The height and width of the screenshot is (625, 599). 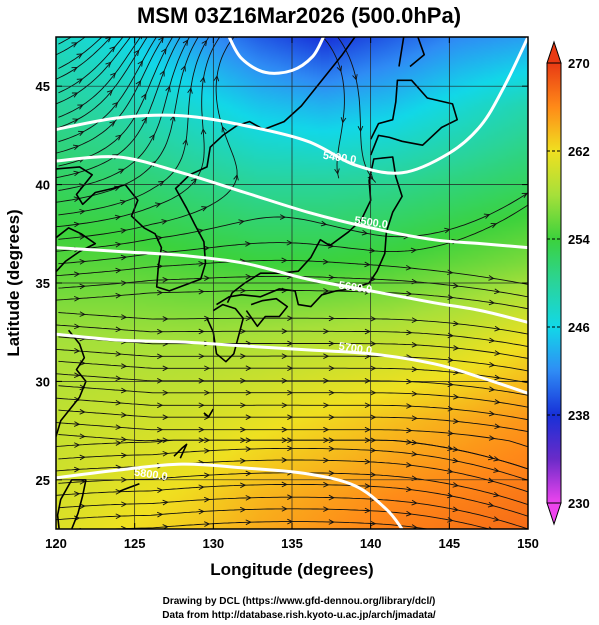 What do you see at coordinates (355, 288) in the screenshot?
I see `contour-label: 5600.0` at bounding box center [355, 288].